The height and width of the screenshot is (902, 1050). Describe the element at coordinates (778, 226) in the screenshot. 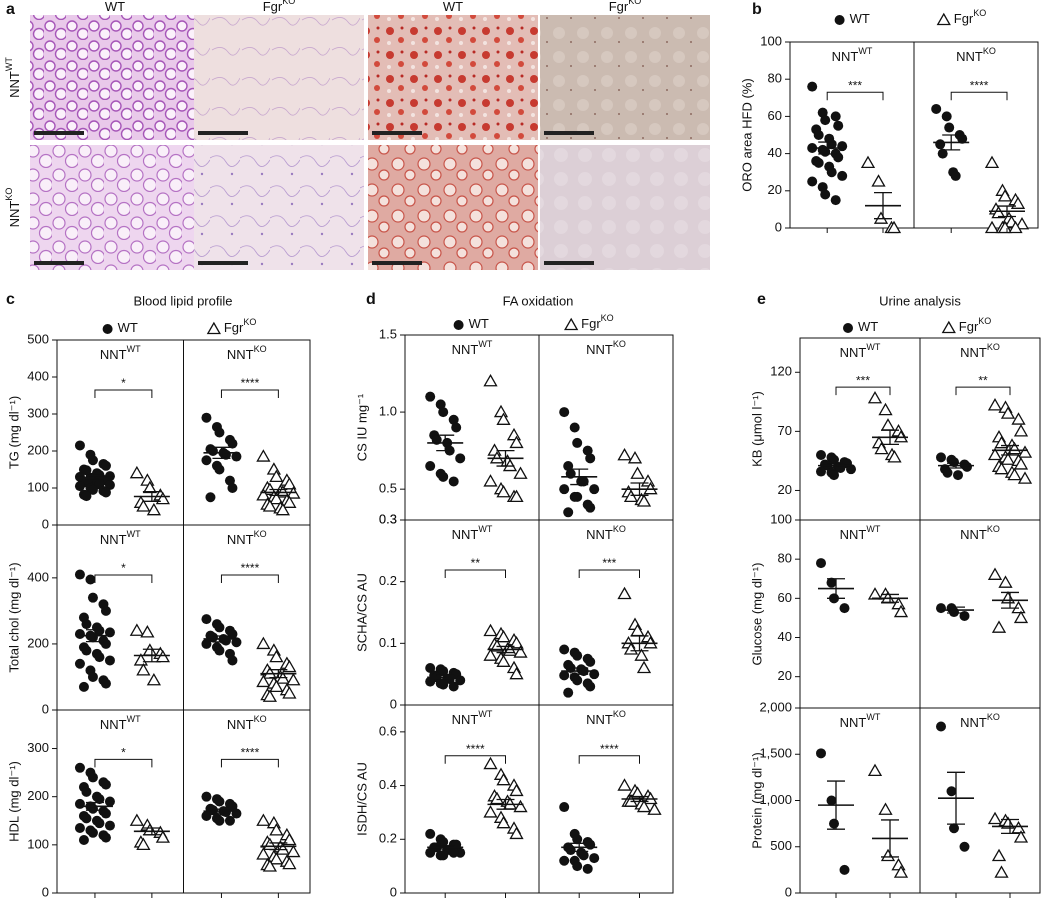

I see `y-tick-label: 0` at that location.